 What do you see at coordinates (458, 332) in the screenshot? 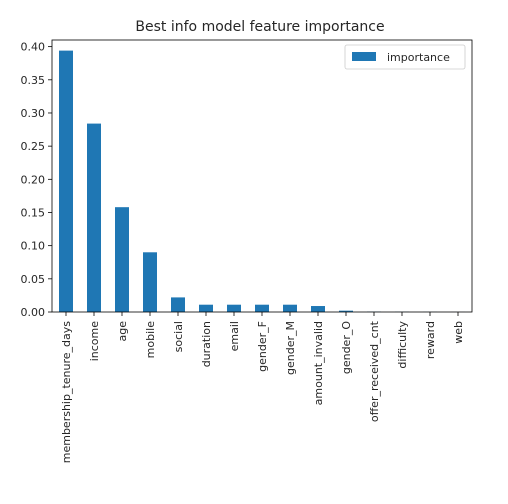
I see `x-tick-label: web` at bounding box center [458, 332].